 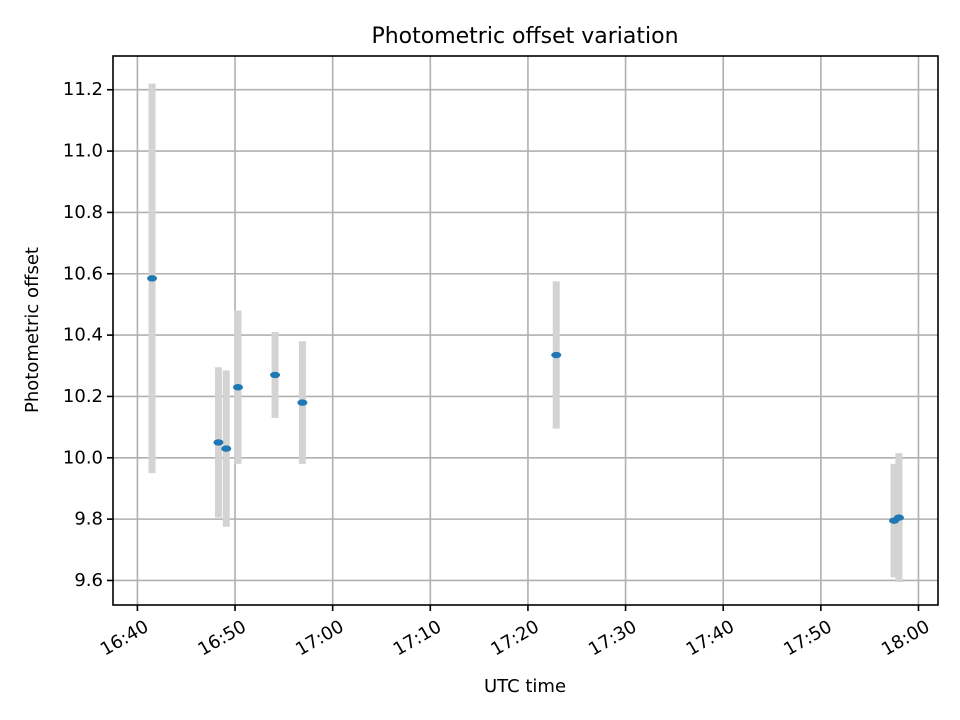 What do you see at coordinates (524, 36) in the screenshot?
I see `chart-title: Photometric offset variation` at bounding box center [524, 36].